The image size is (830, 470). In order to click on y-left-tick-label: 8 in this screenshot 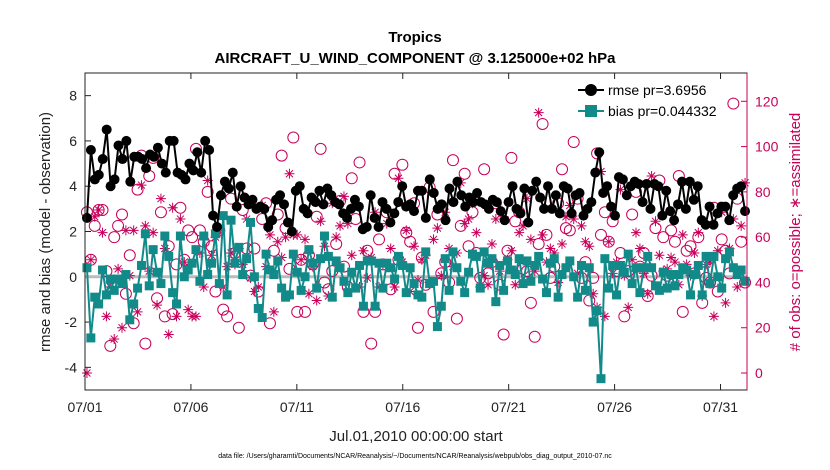, I will do `click(73, 96)`.